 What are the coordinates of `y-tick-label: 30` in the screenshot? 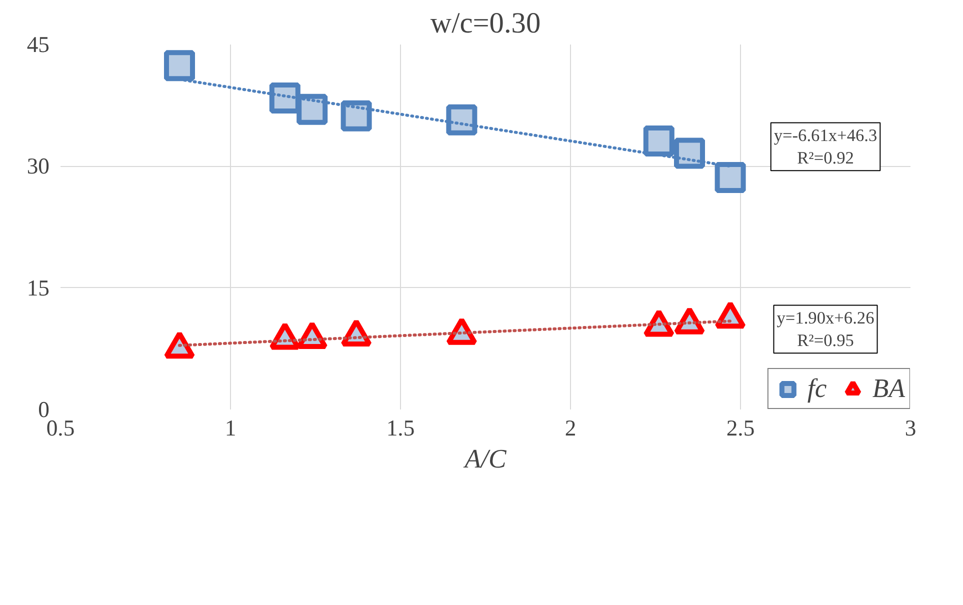 It's located at (38, 166).